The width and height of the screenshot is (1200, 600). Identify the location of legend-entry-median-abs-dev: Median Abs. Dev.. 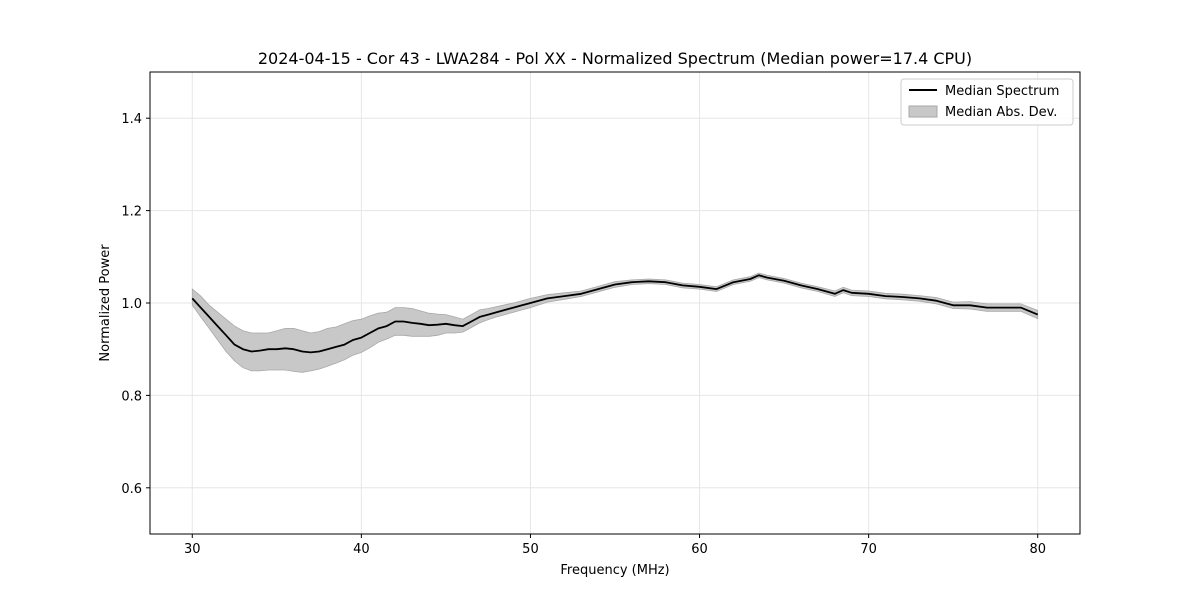
(1001, 112).